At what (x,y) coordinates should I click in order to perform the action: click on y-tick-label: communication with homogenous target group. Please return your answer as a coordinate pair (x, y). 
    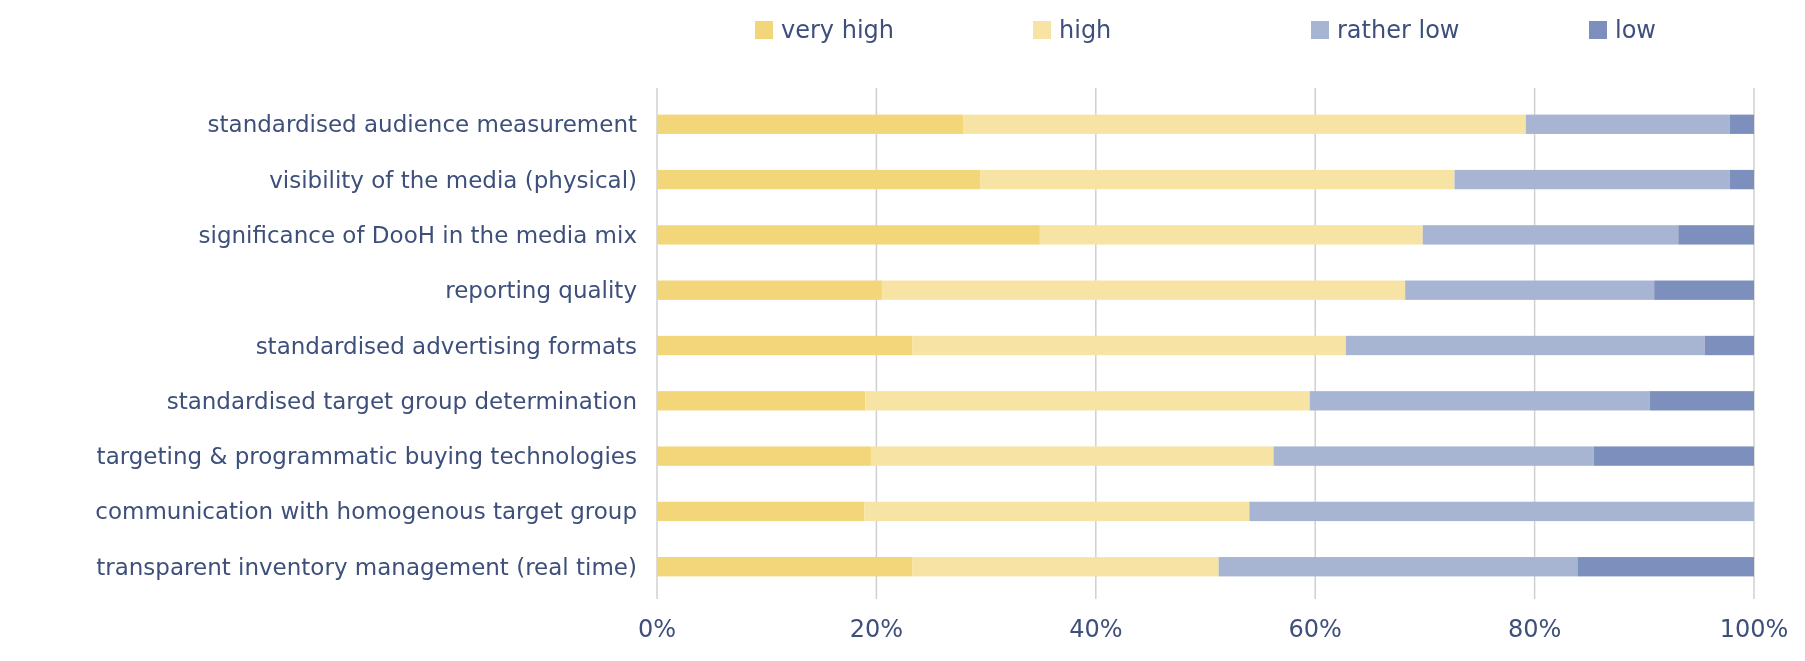
    Looking at the image, I should click on (366, 511).